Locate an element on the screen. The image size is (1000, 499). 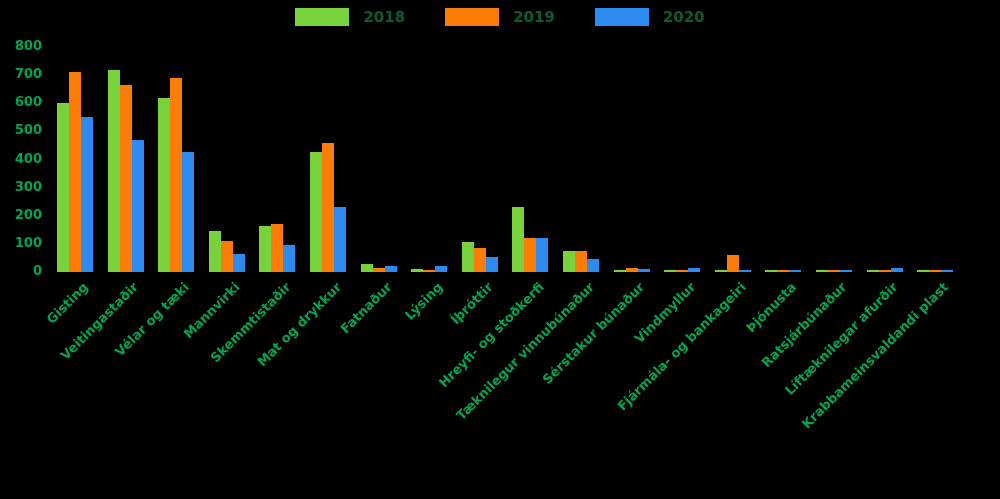
legend-swatch-2020 is located at coordinates (621, 17).